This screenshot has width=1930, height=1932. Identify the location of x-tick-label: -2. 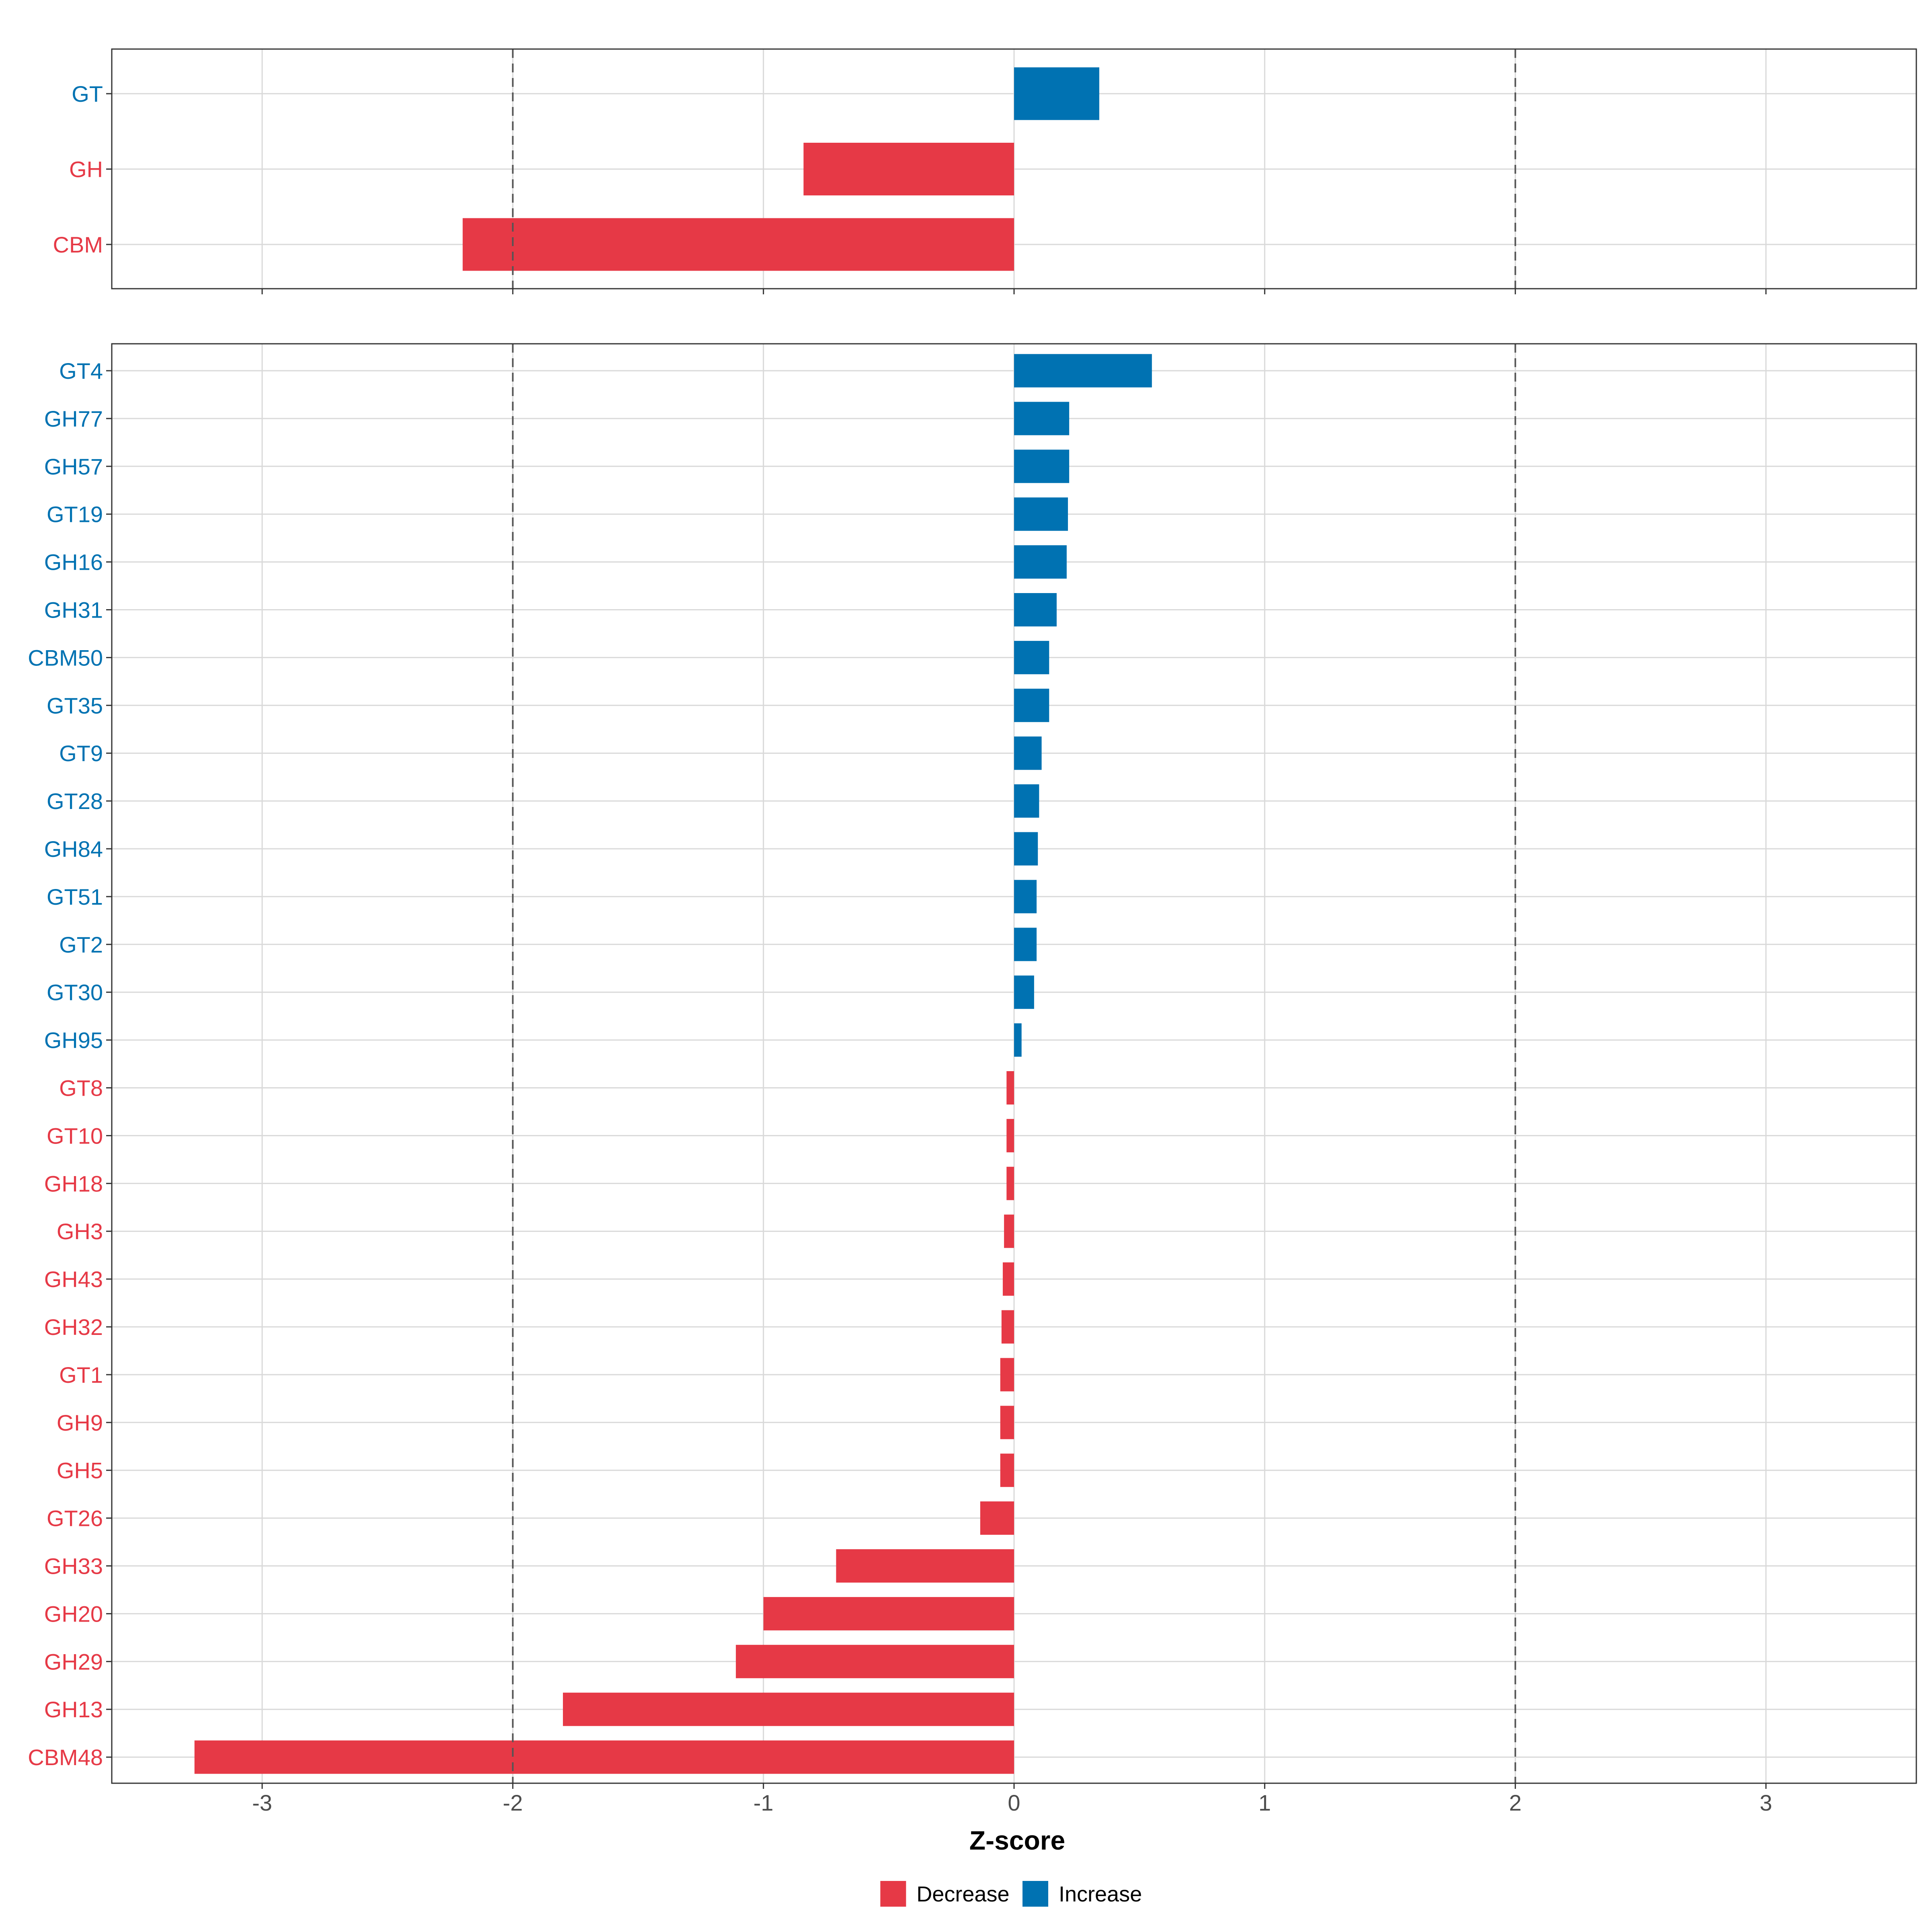
(513, 1802).